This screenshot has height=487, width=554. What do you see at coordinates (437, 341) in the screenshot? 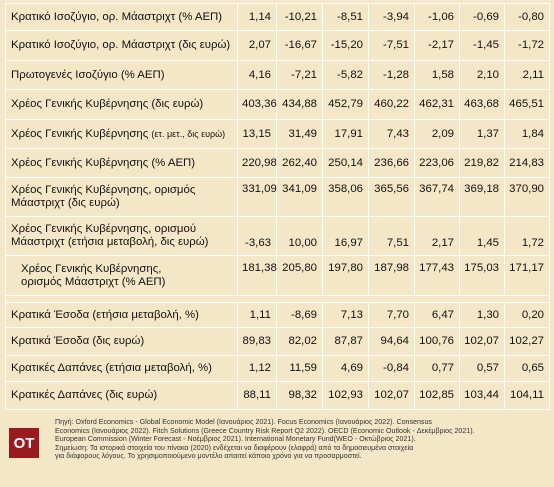
I see `table-cell: 100,76` at bounding box center [437, 341].